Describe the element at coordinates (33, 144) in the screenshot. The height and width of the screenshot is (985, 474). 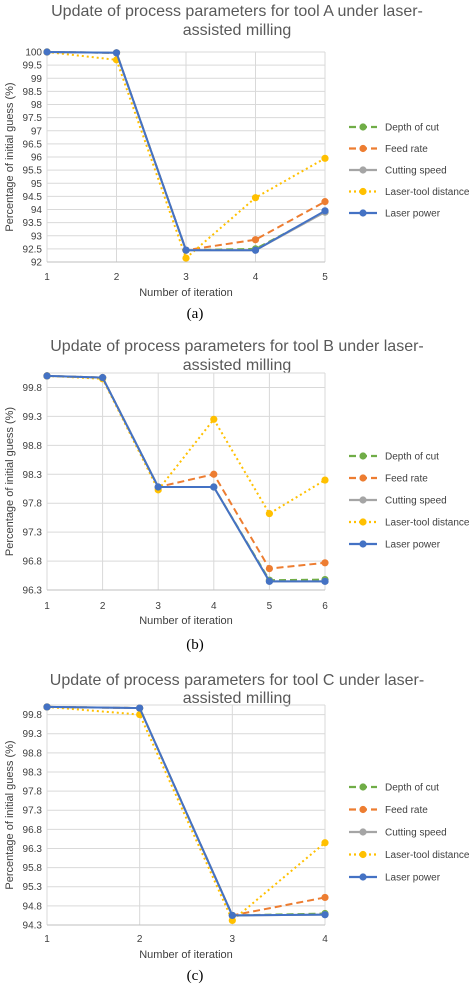
I see `y-tick-label: 96.5` at that location.